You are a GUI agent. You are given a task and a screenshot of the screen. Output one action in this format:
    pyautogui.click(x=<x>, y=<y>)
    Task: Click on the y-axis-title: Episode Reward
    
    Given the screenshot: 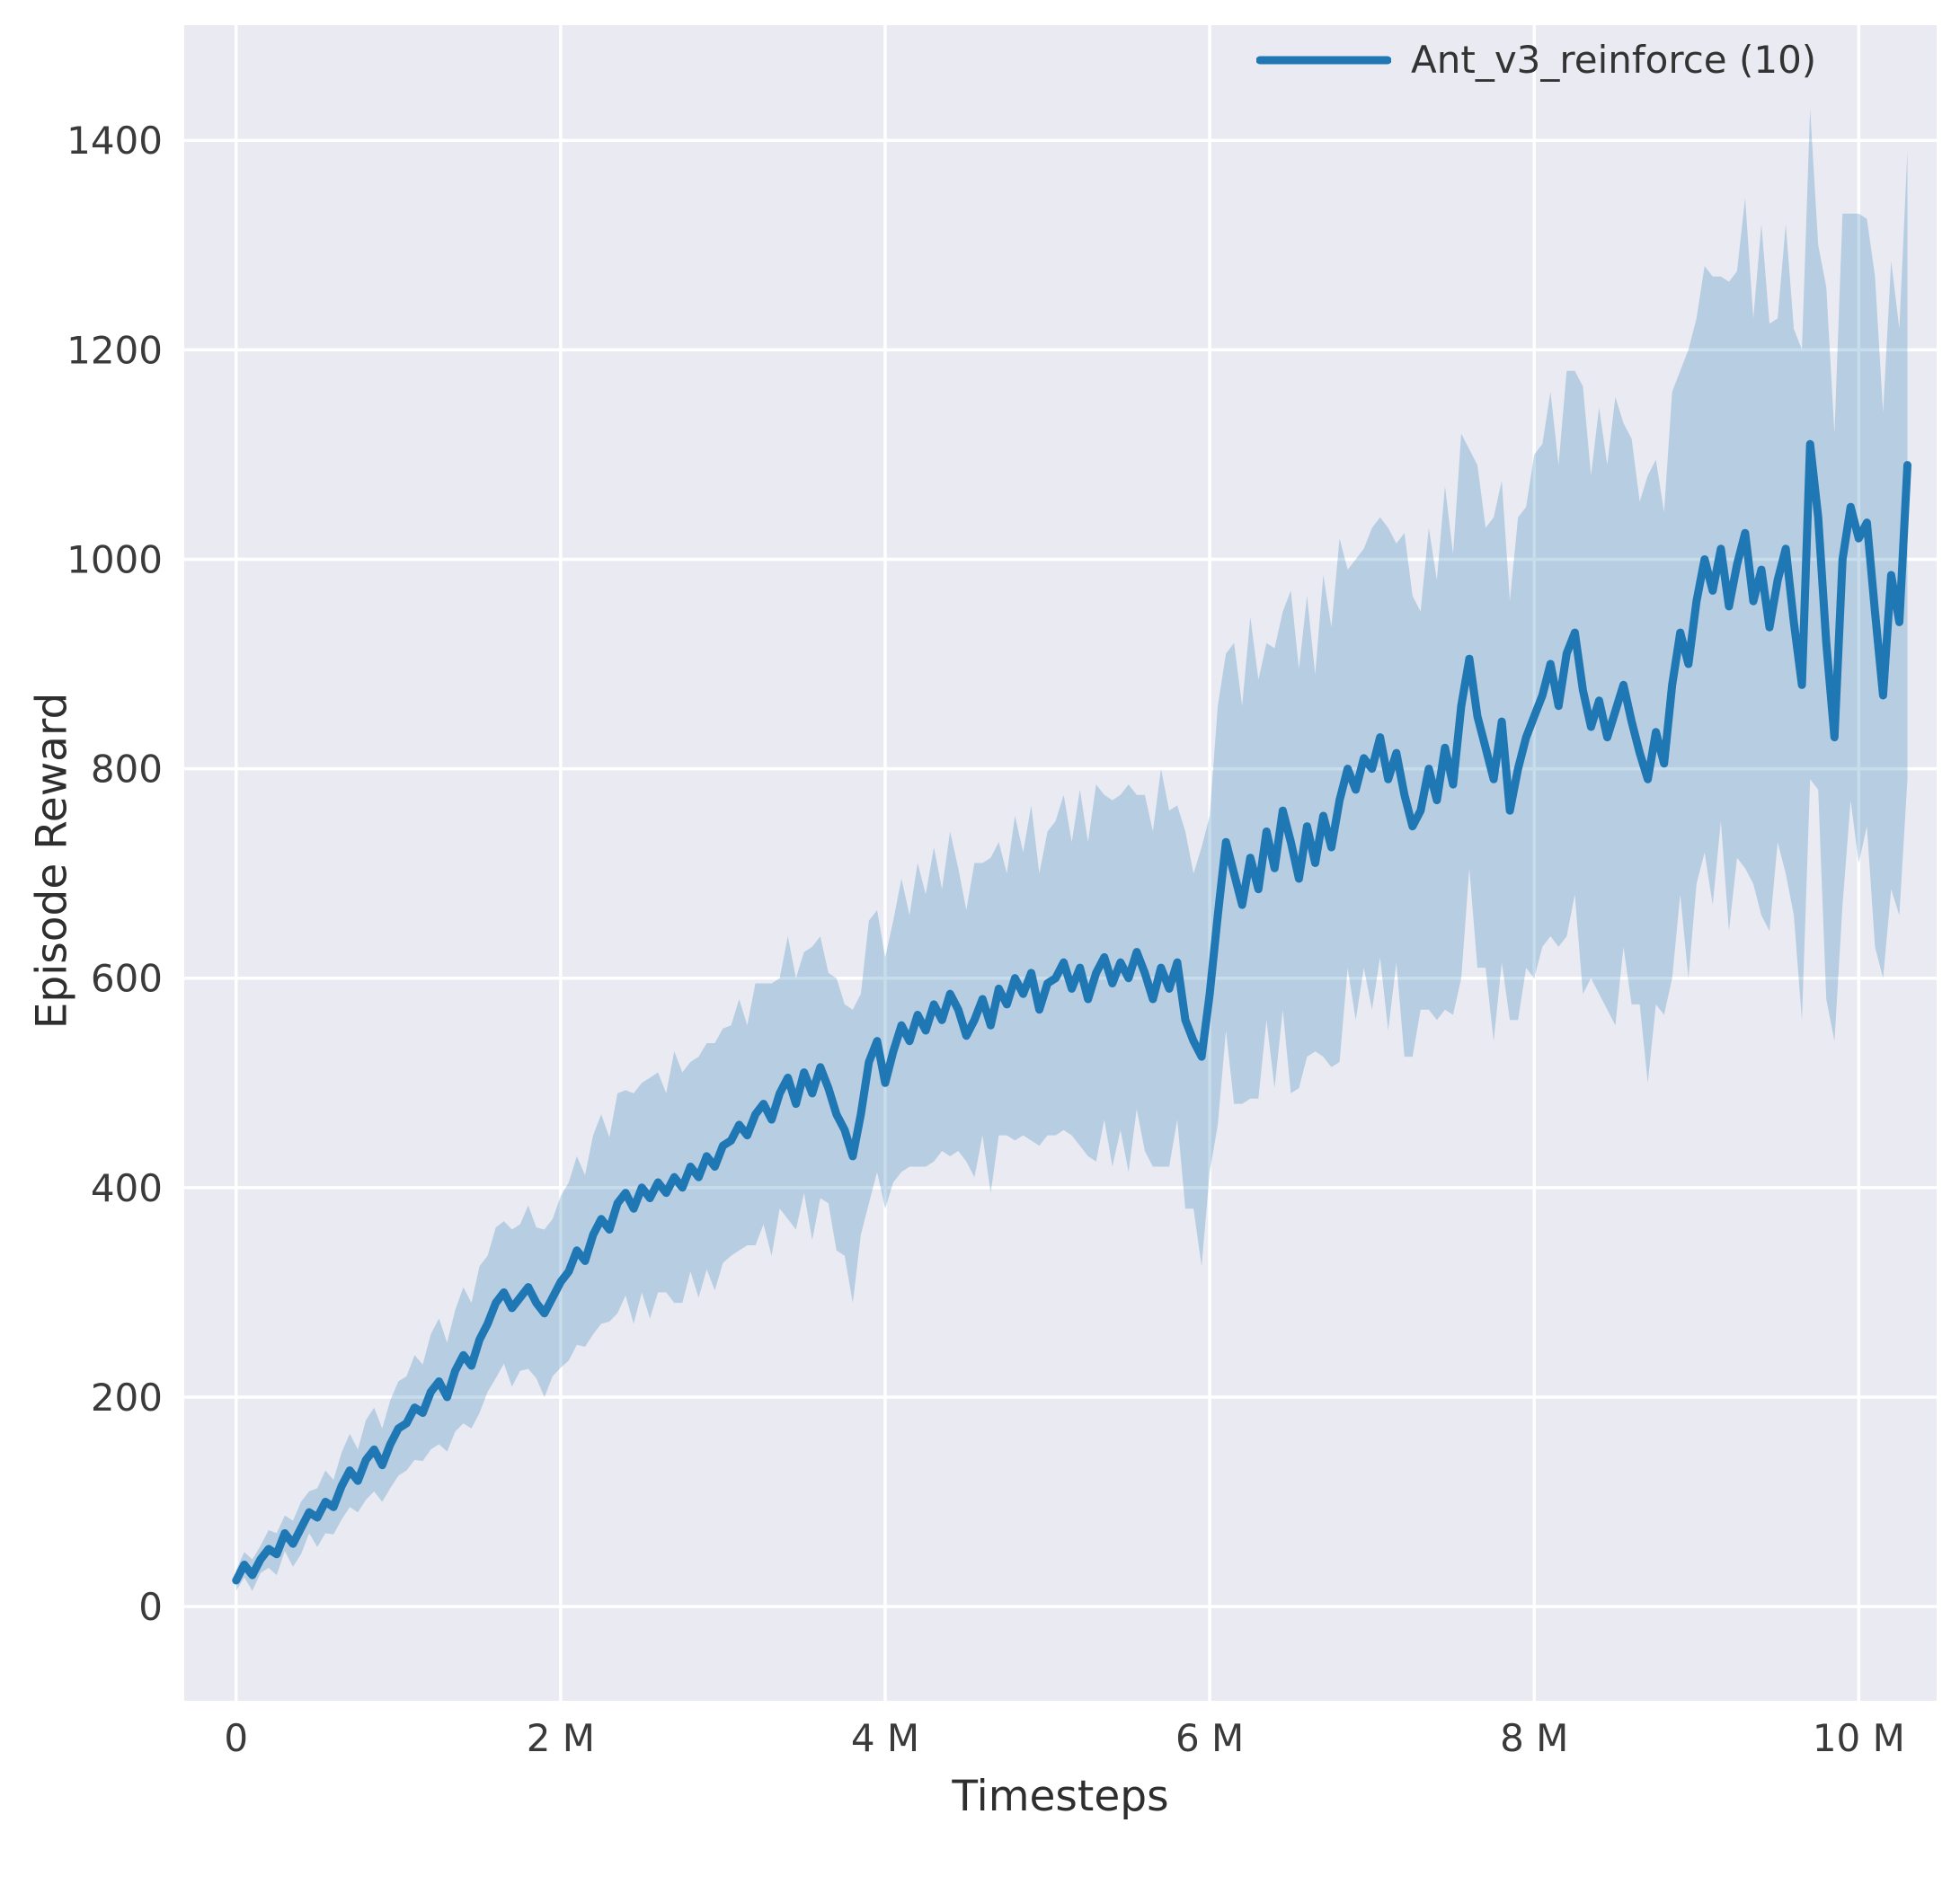 What is the action you would take?
    pyautogui.click(x=52, y=861)
    